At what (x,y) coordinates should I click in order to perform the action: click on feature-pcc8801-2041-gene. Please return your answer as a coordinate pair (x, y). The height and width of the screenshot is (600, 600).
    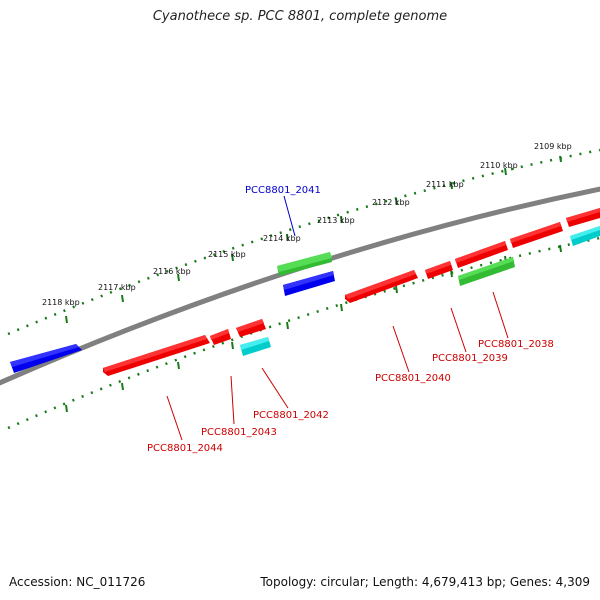
    Looking at the image, I should click on (304, 264).